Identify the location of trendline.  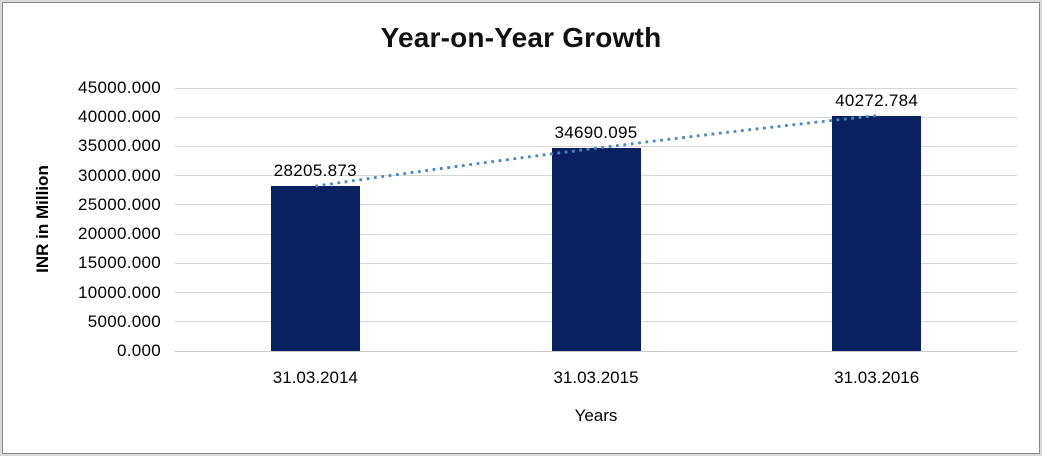
(596, 151).